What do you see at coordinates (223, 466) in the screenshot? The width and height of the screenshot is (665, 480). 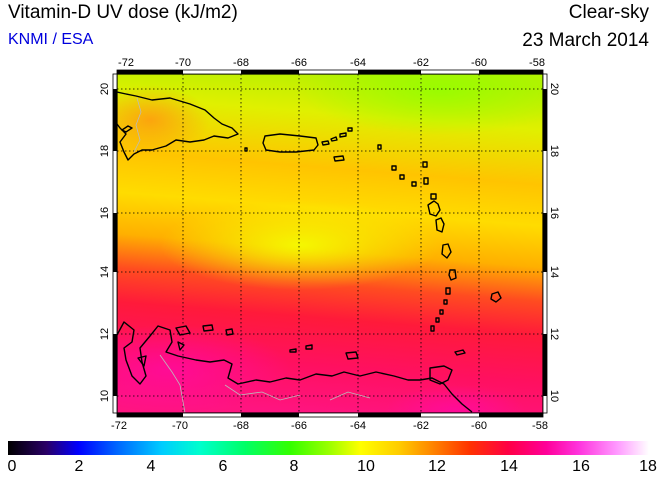 I see `colorbar-label: 6` at bounding box center [223, 466].